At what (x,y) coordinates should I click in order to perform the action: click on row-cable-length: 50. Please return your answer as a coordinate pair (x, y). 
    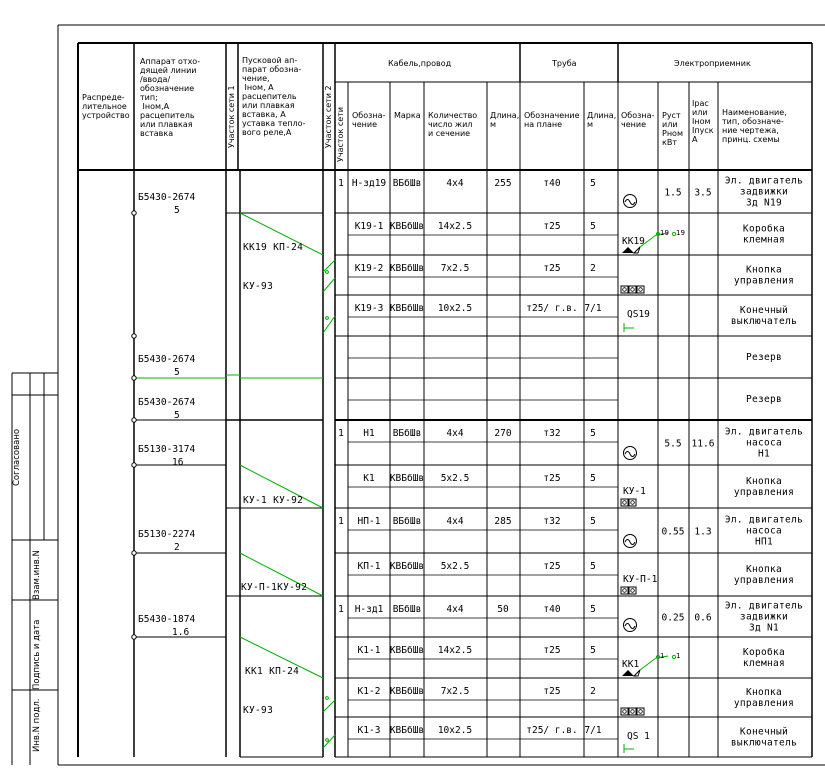
    Looking at the image, I should click on (503, 609).